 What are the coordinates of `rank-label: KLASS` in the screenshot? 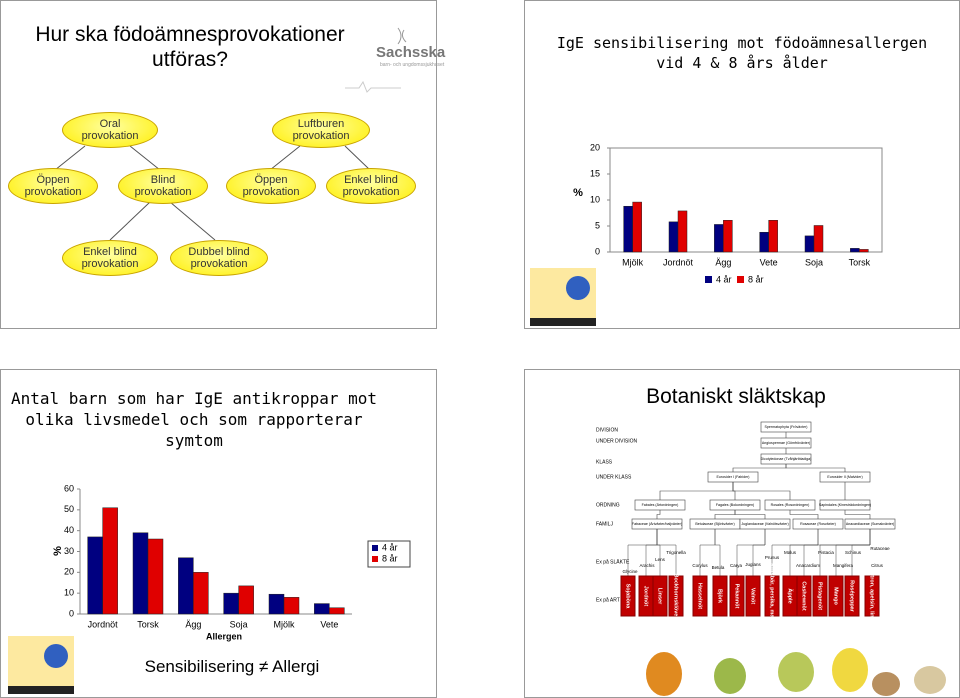 It's located at (604, 462).